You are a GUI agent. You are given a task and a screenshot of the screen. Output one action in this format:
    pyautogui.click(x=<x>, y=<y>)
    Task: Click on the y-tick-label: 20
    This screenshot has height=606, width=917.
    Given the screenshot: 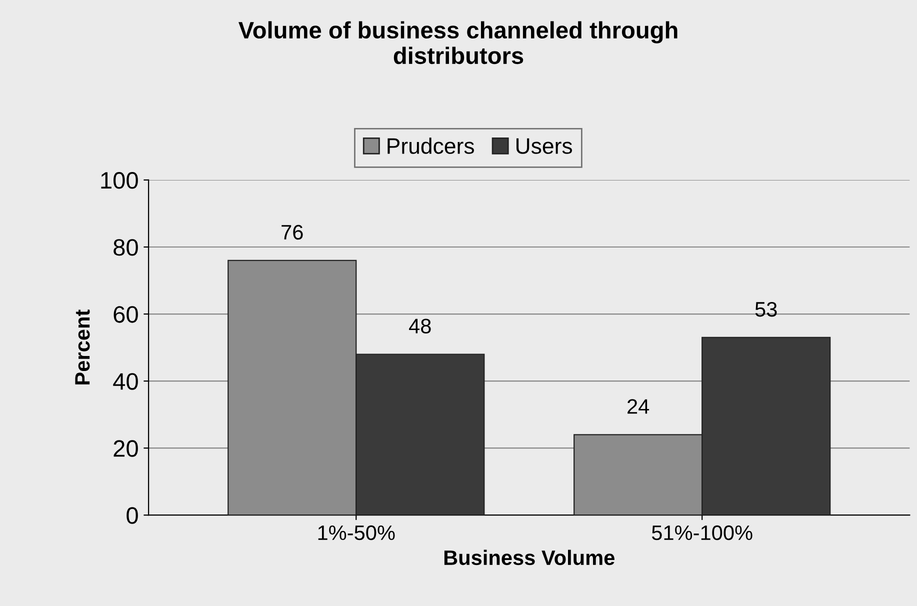 What is the action you would take?
    pyautogui.click(x=126, y=448)
    